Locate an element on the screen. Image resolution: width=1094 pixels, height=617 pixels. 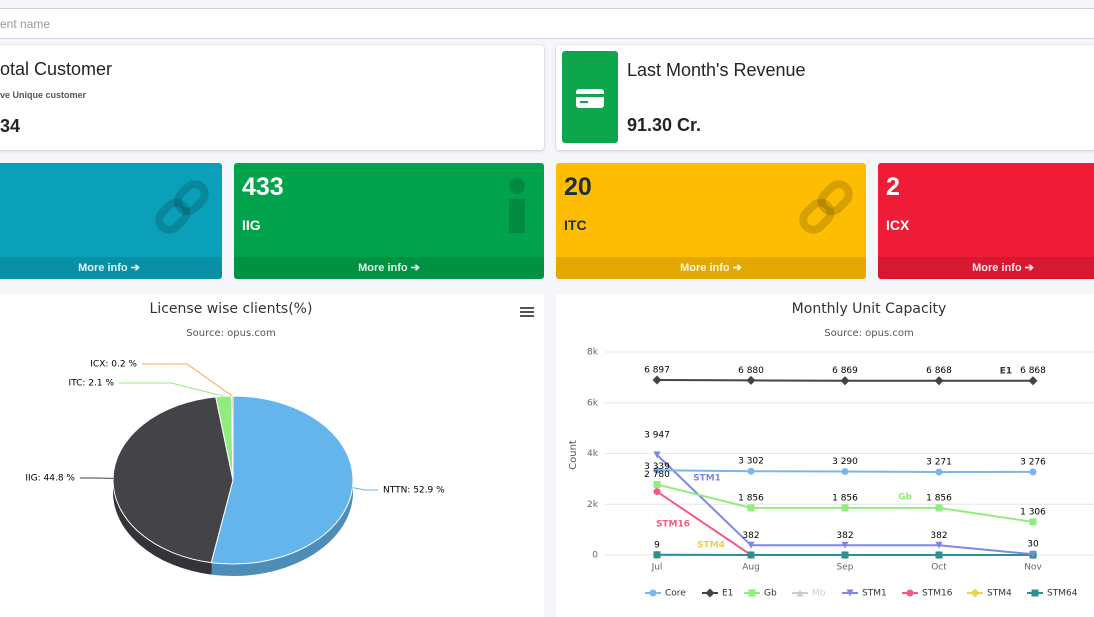
data-label: 30 is located at coordinates (1033, 545).